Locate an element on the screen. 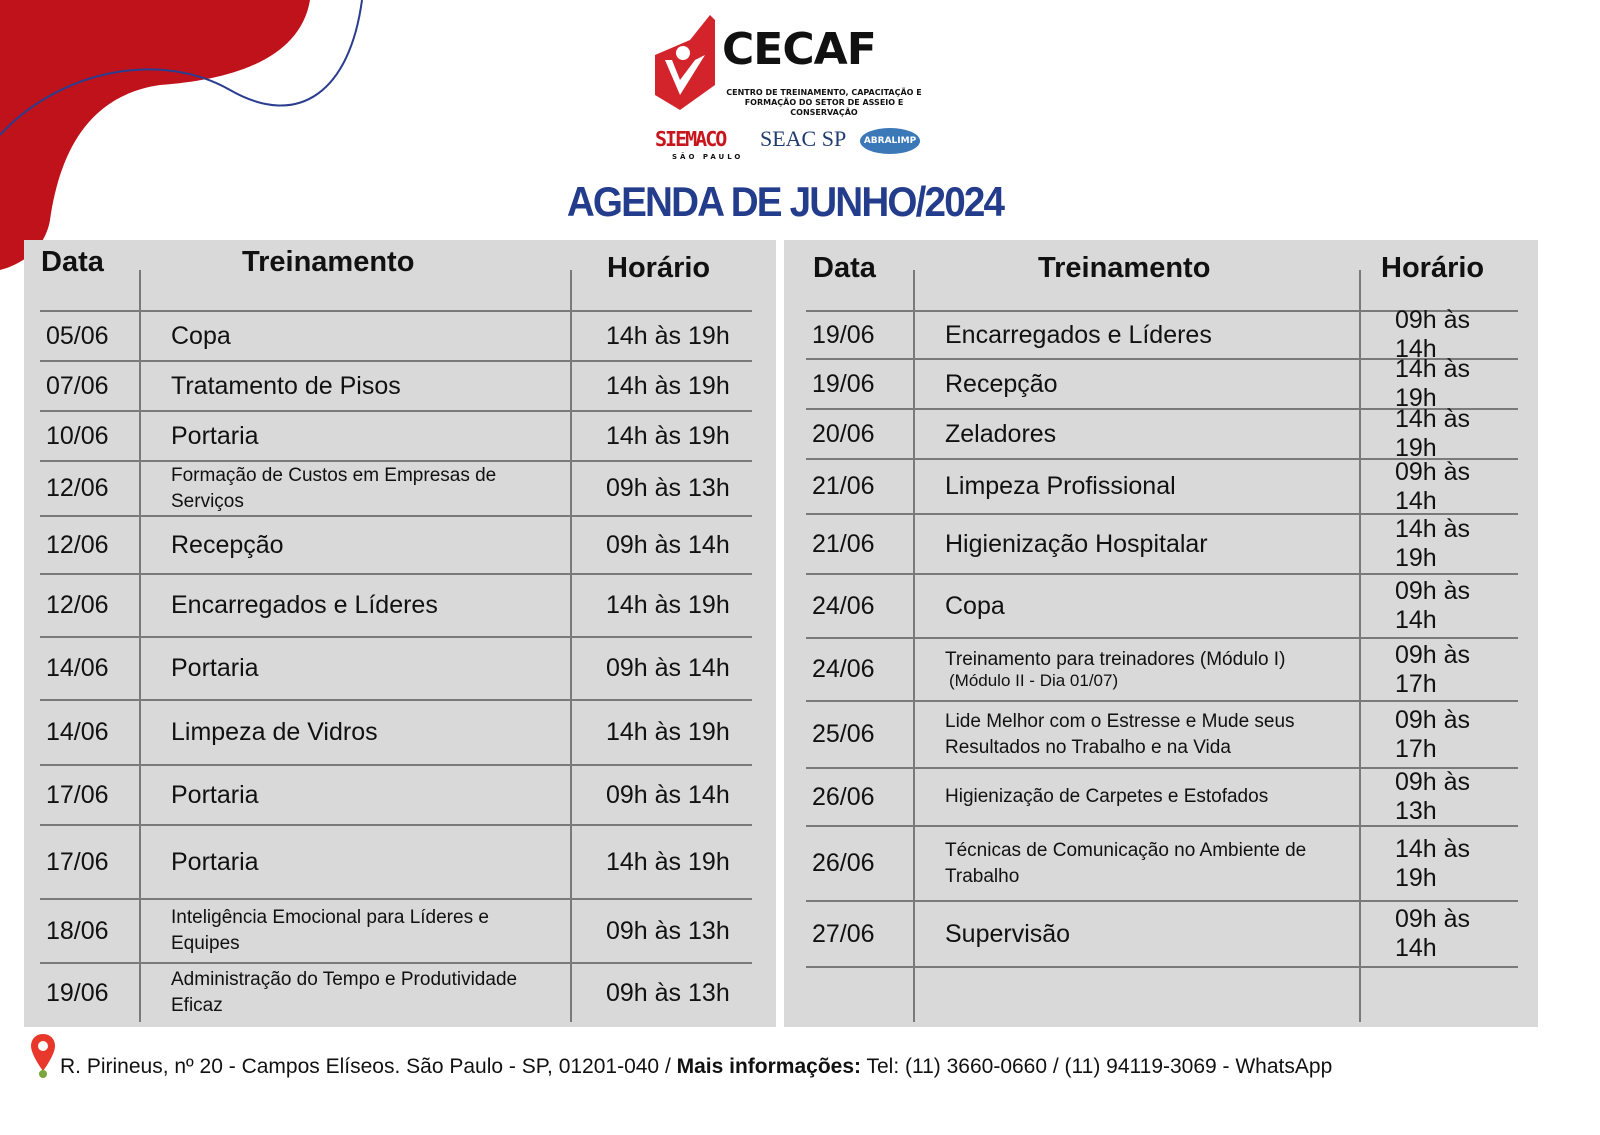 This screenshot has width=1600, height=1135. cell-training: Tratamento de Pisos is located at coordinates (364, 386).